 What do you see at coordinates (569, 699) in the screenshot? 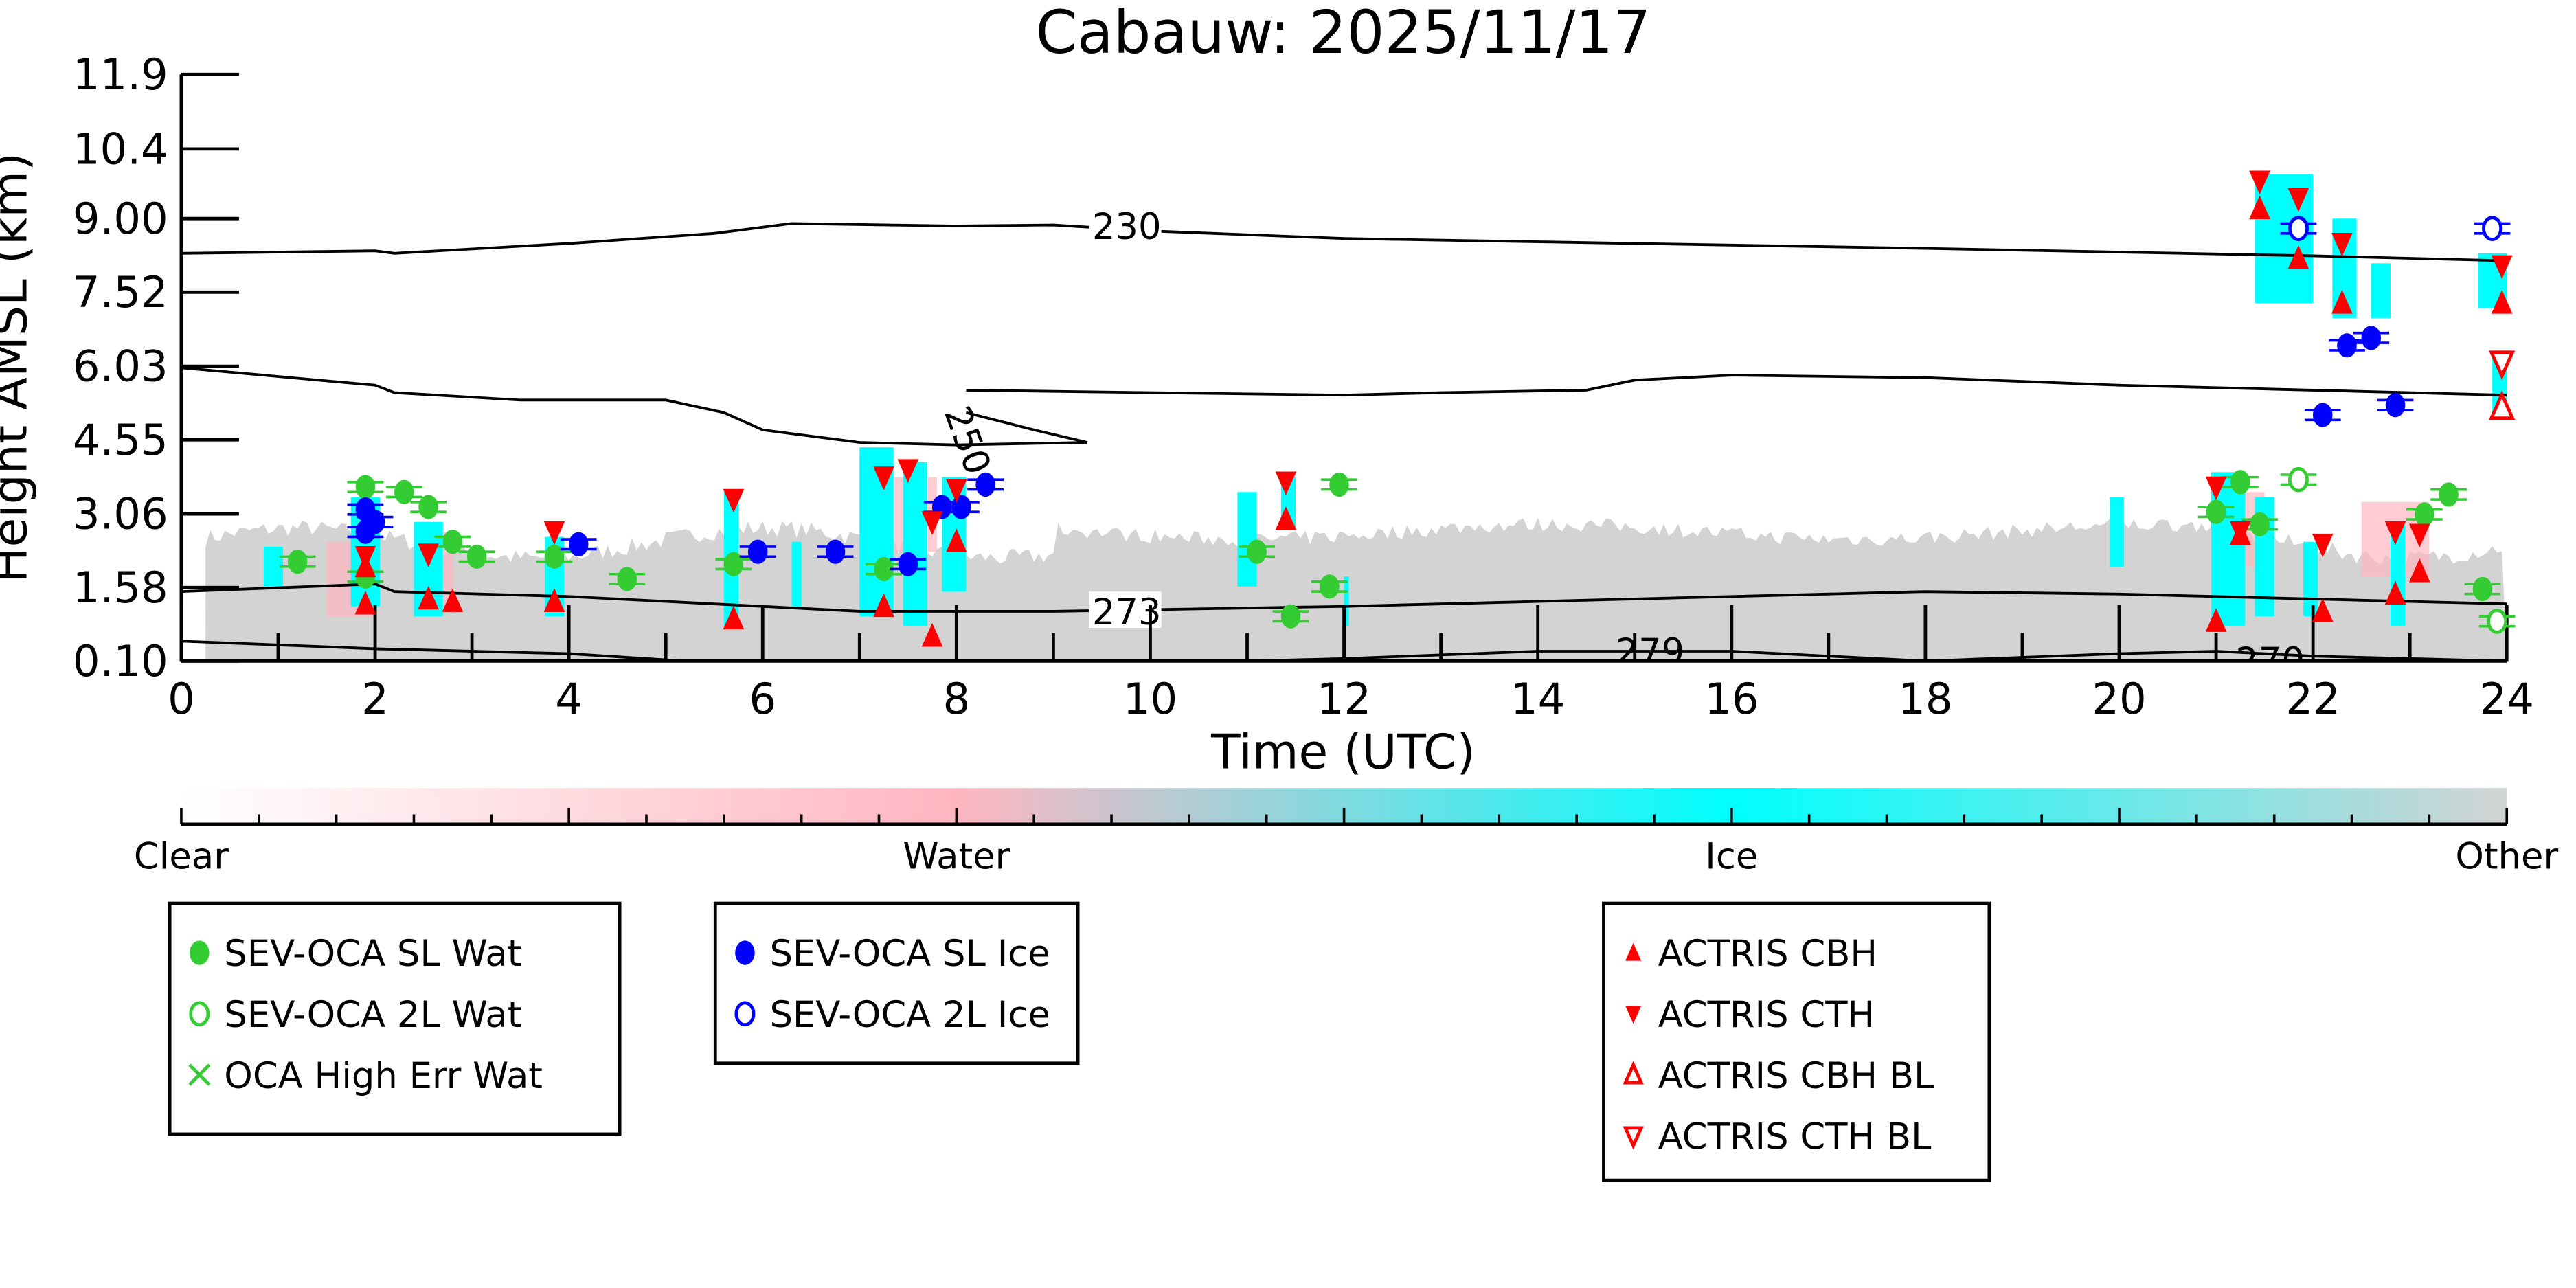
I see `x-tick-label: 4` at bounding box center [569, 699].